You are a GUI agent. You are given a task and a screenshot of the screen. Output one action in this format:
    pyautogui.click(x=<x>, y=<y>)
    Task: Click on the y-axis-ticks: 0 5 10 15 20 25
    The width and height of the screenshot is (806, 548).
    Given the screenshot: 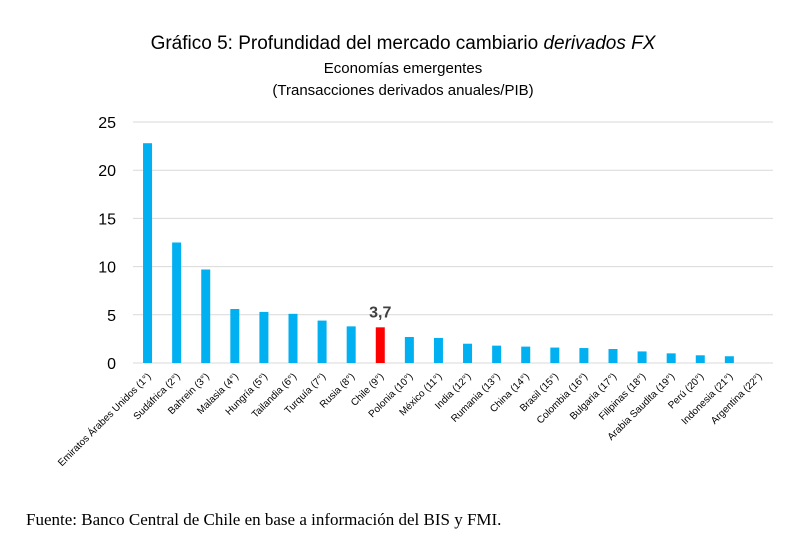 What is the action you would take?
    pyautogui.click(x=107, y=244)
    